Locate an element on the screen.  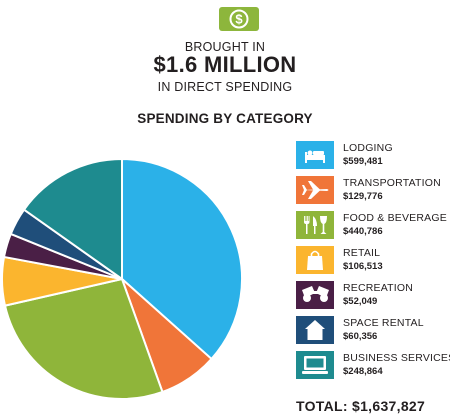
outro-text: IN DIRECT SPENDING is located at coordinates (225, 87).